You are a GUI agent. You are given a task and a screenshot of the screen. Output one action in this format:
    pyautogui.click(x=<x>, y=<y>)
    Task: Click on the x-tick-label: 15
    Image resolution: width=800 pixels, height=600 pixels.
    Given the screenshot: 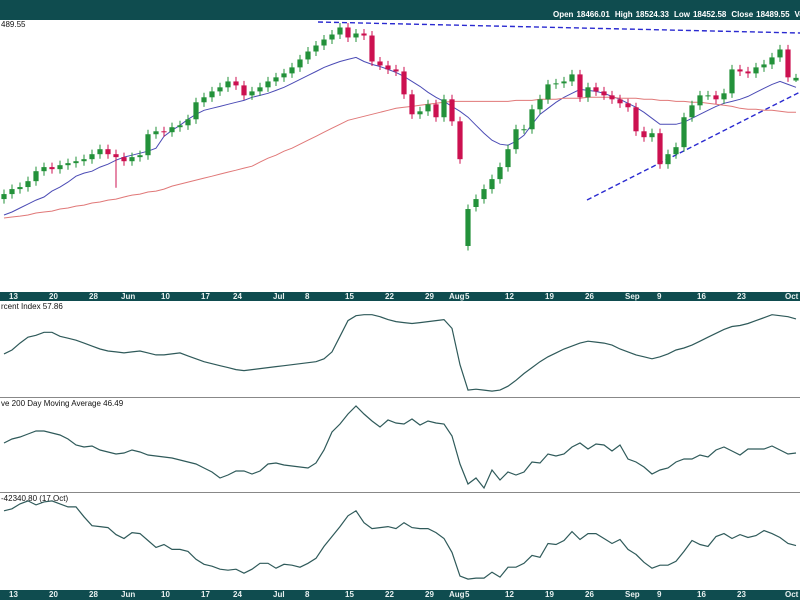 What is the action you would take?
    pyautogui.click(x=349, y=594)
    